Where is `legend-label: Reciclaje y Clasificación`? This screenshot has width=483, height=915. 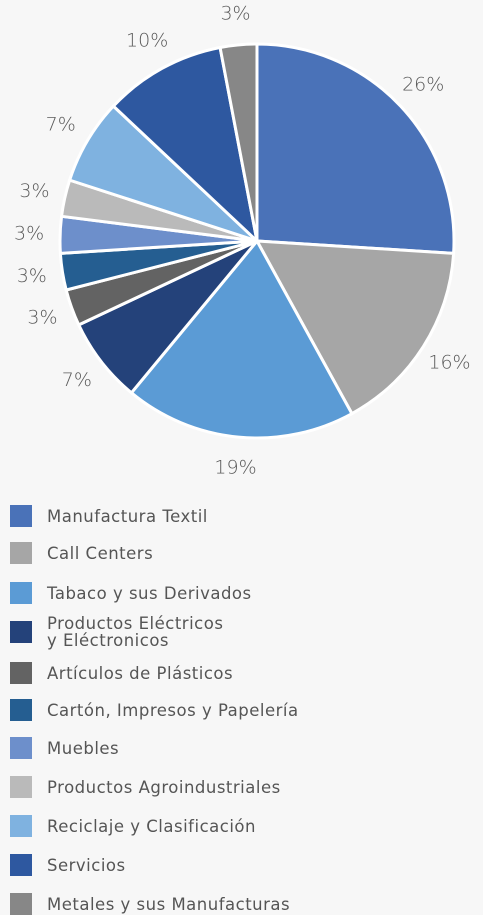
legend-label: Reciclaje y Clasificación is located at coordinates (151, 826).